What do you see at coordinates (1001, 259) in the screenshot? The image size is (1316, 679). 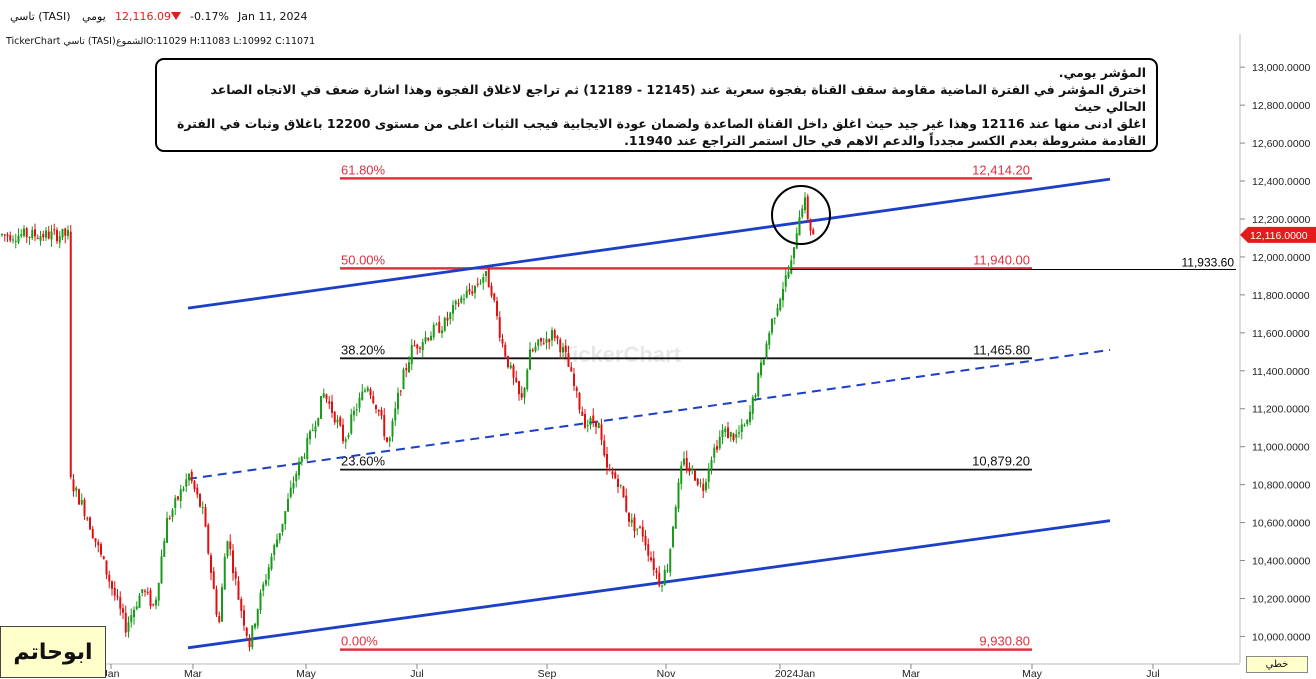 I see `fib-level-value: 11,940.00` at bounding box center [1001, 259].